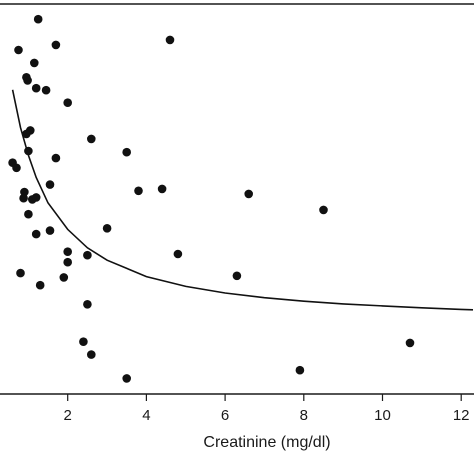  Describe the element at coordinates (382, 415) in the screenshot. I see `x-tick-label-10: 10` at that location.